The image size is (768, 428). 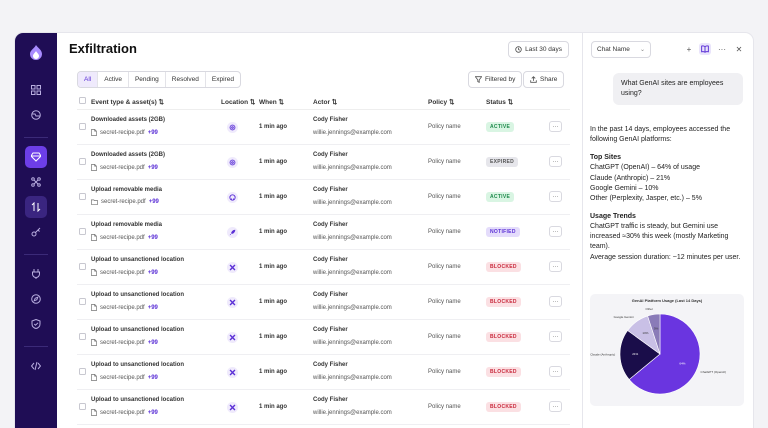 I want to click on tab-pending: Pending, so click(x=147, y=79).